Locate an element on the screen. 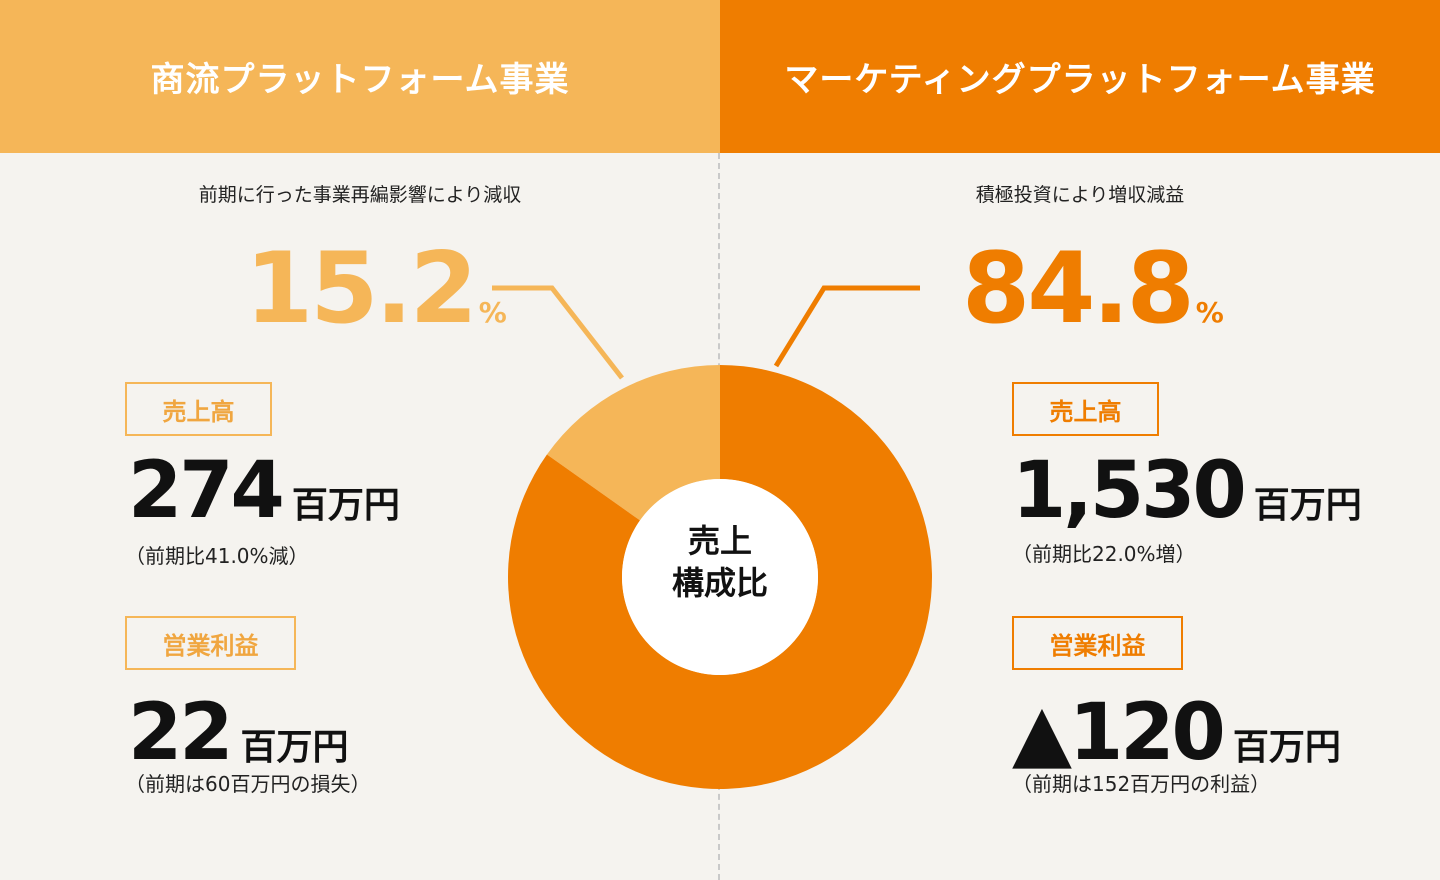  right-sales-sub: （前期比22.0%増） is located at coordinates (1104, 554).